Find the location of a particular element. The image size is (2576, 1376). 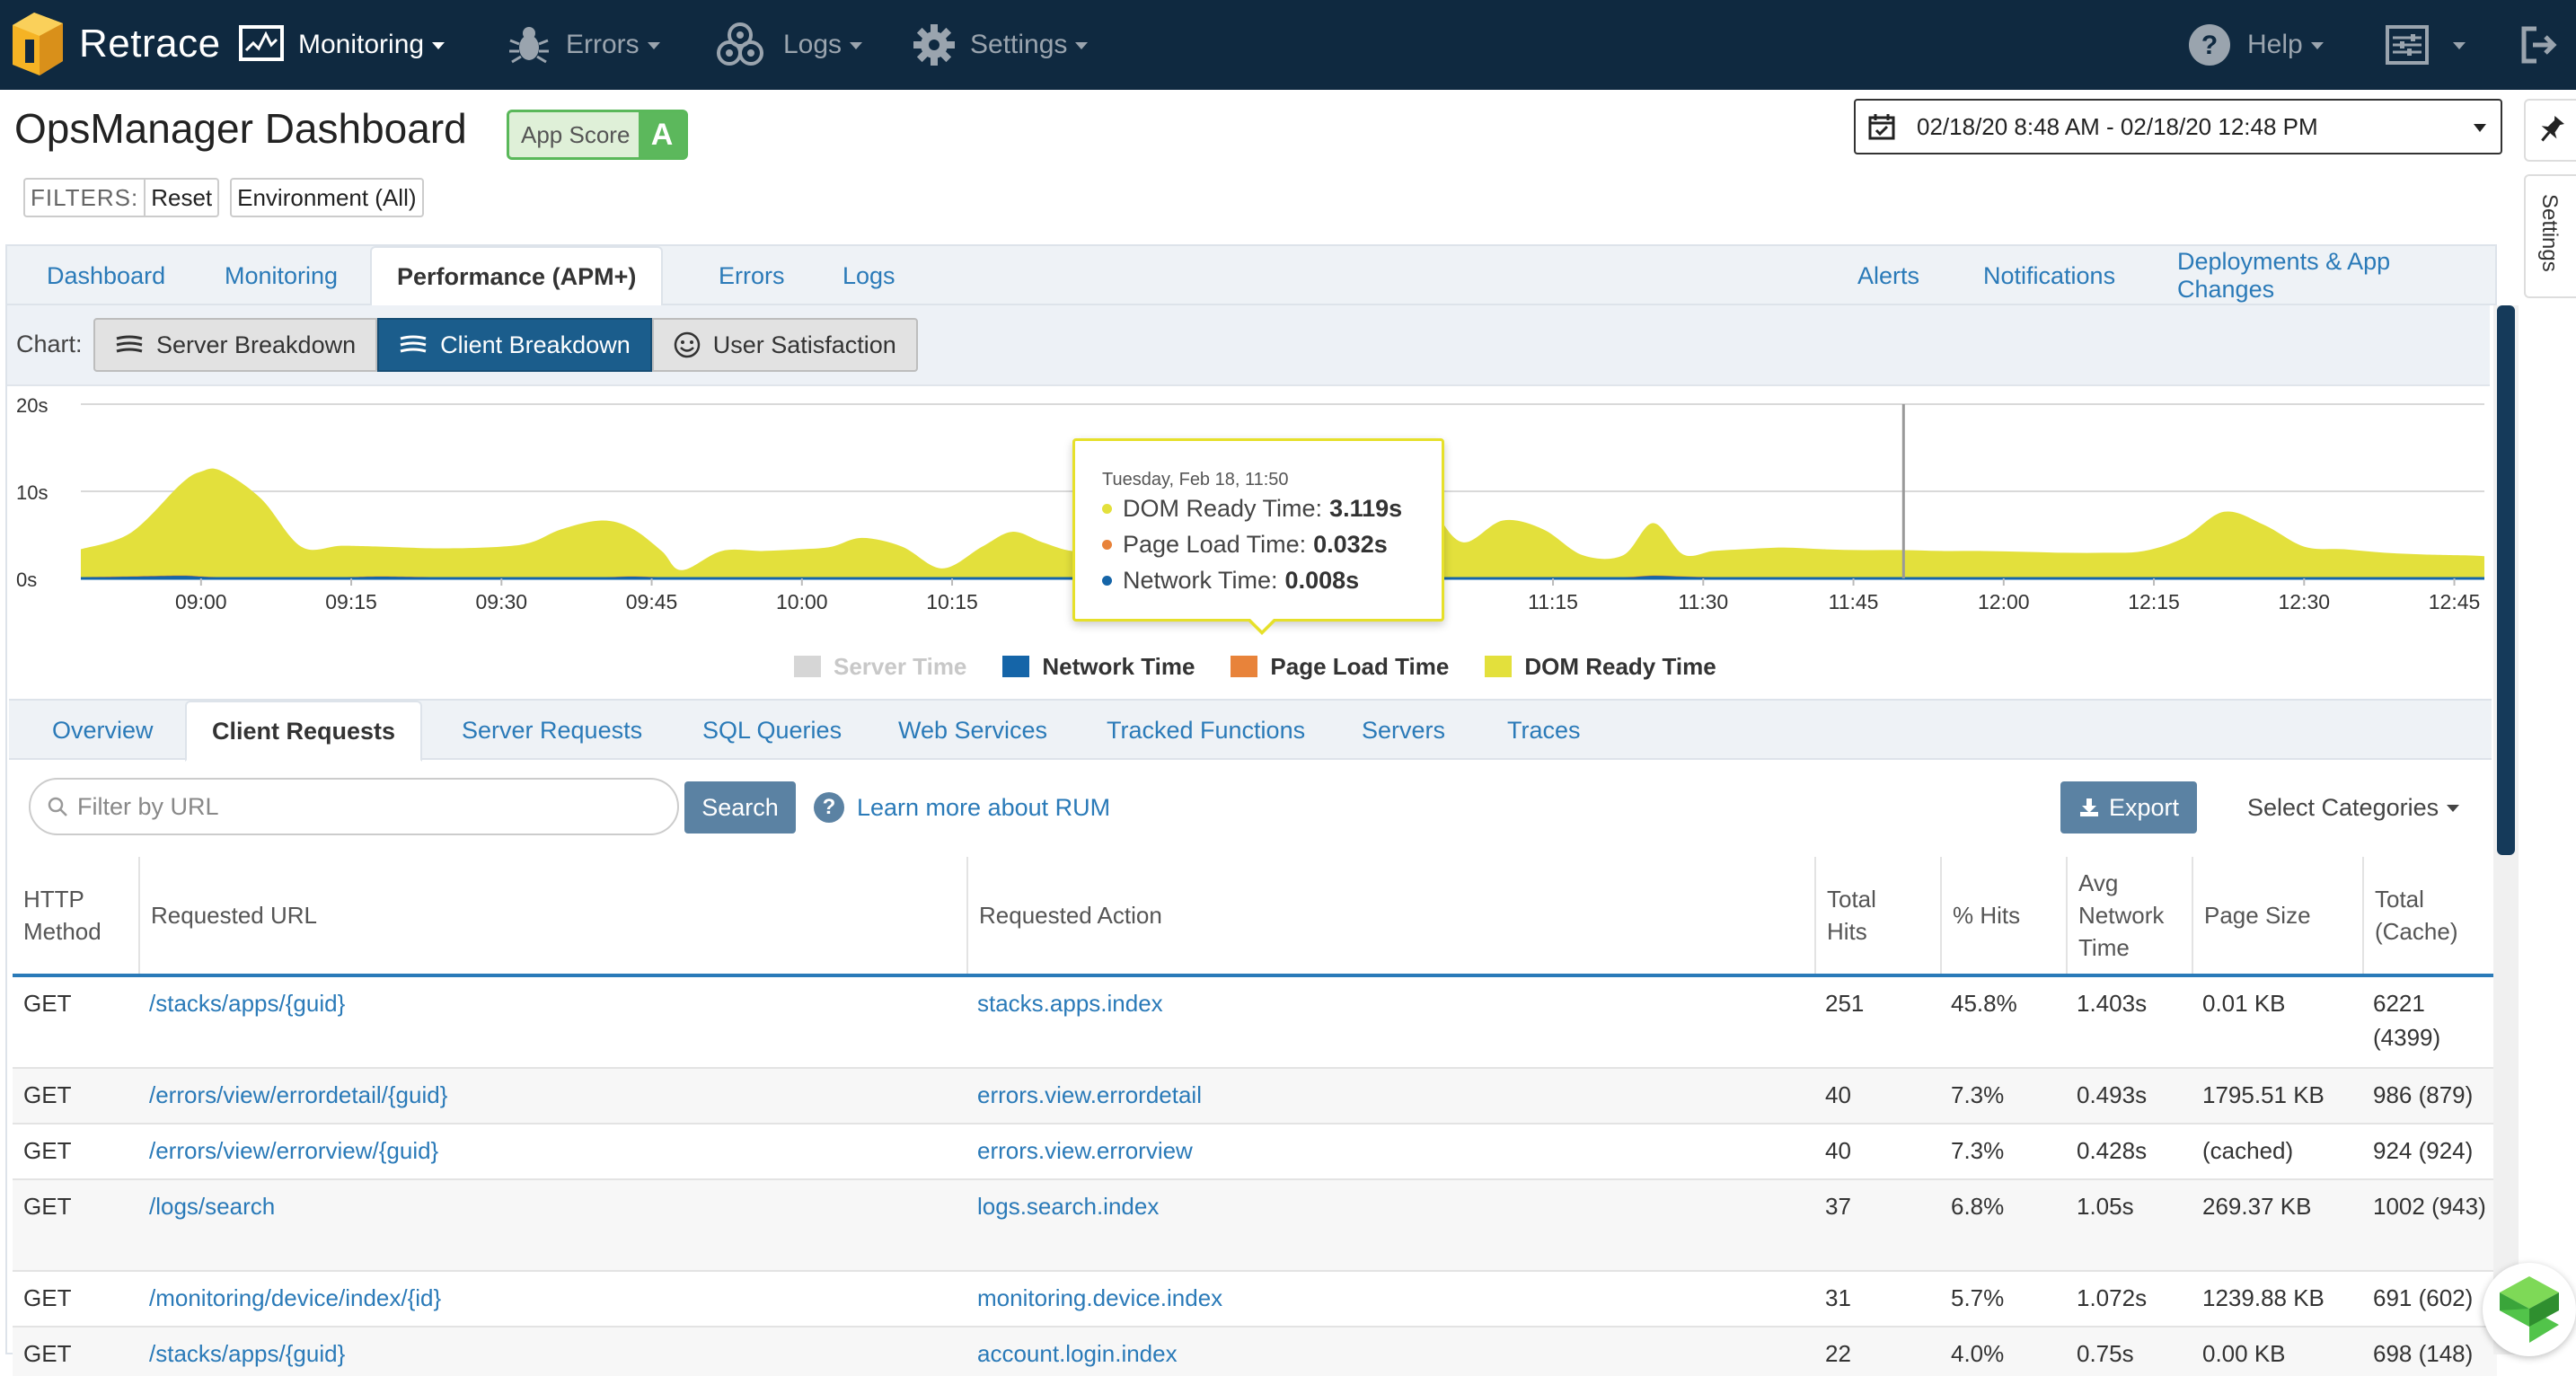

page-title: OpsManager Dashboard is located at coordinates (240, 128).